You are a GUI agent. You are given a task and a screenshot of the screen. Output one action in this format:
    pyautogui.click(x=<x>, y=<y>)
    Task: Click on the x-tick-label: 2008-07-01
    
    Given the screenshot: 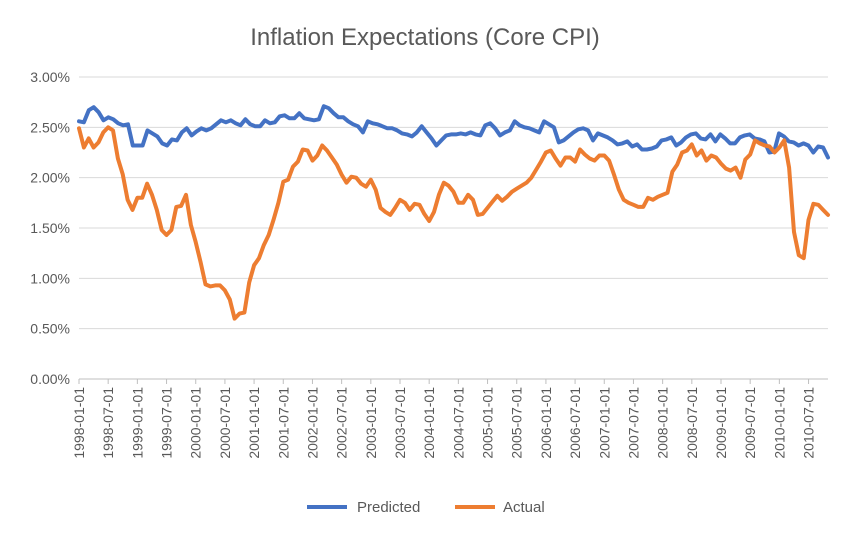 What is the action you would take?
    pyautogui.click(x=692, y=423)
    